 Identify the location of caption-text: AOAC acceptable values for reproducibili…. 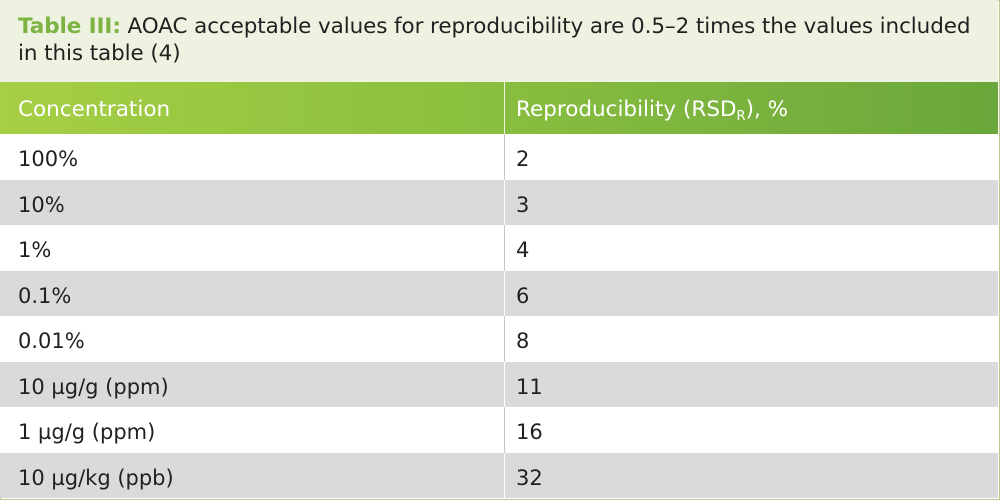
(494, 40).